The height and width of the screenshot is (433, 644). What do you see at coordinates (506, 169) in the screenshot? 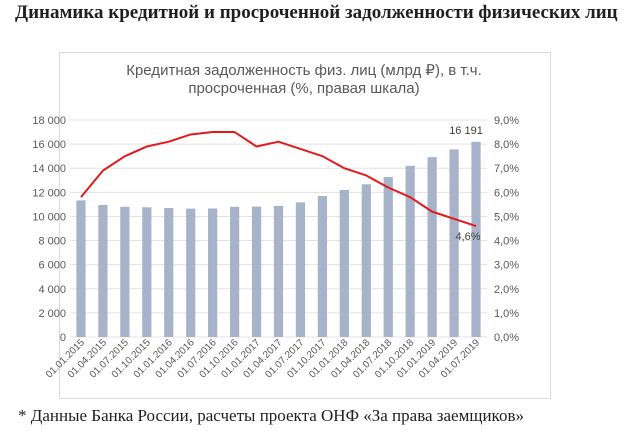
I see `right-axis-tick-label: 7,0%` at bounding box center [506, 169].